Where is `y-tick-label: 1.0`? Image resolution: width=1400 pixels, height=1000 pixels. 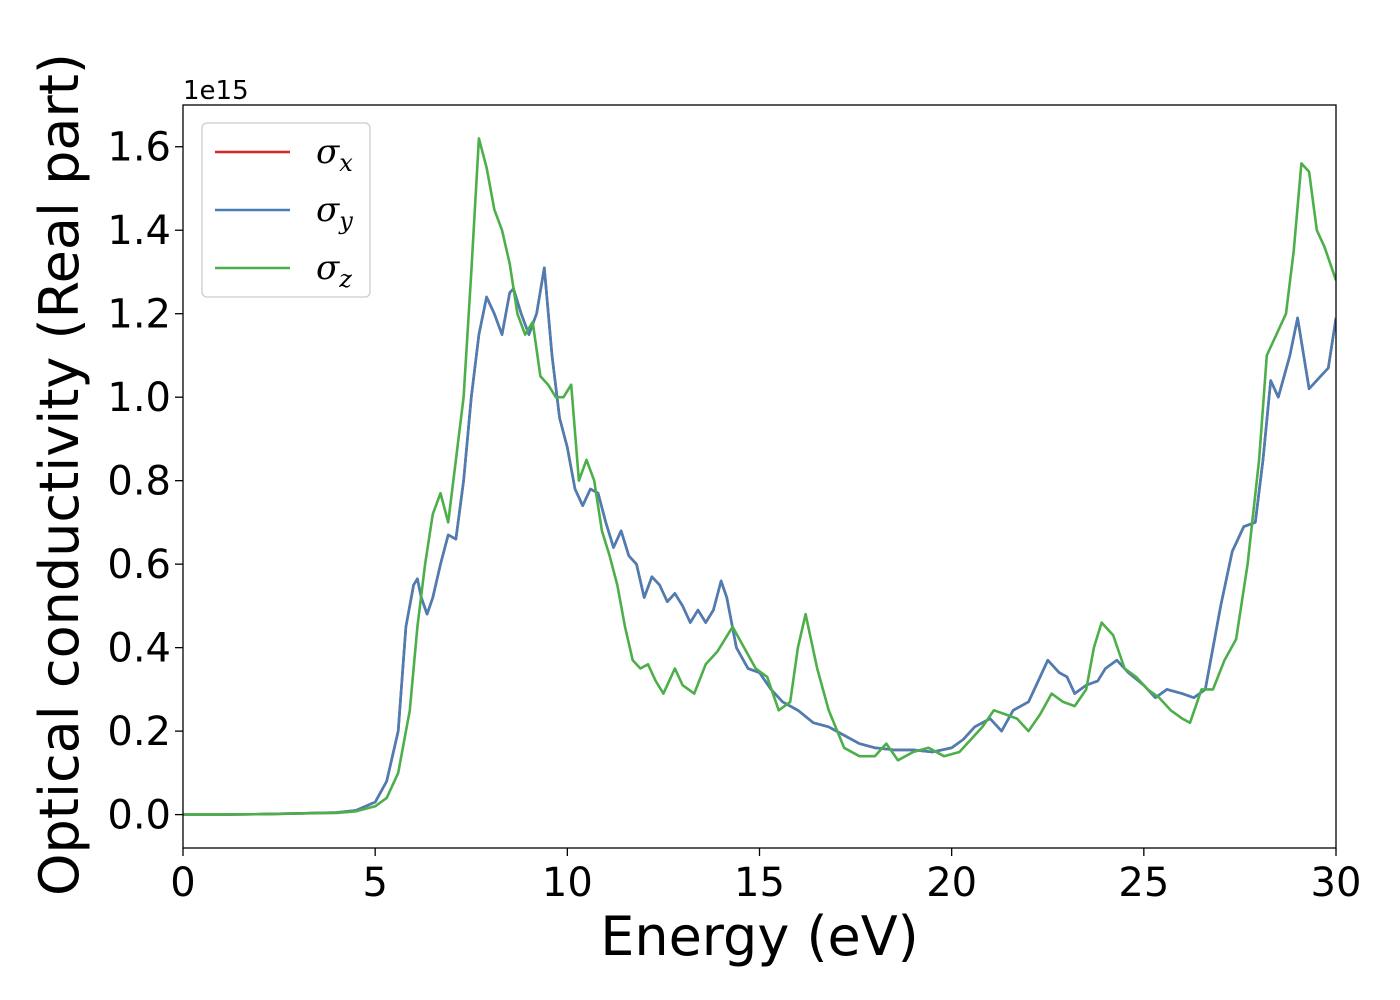
y-tick-label: 1.0 is located at coordinates (139, 398).